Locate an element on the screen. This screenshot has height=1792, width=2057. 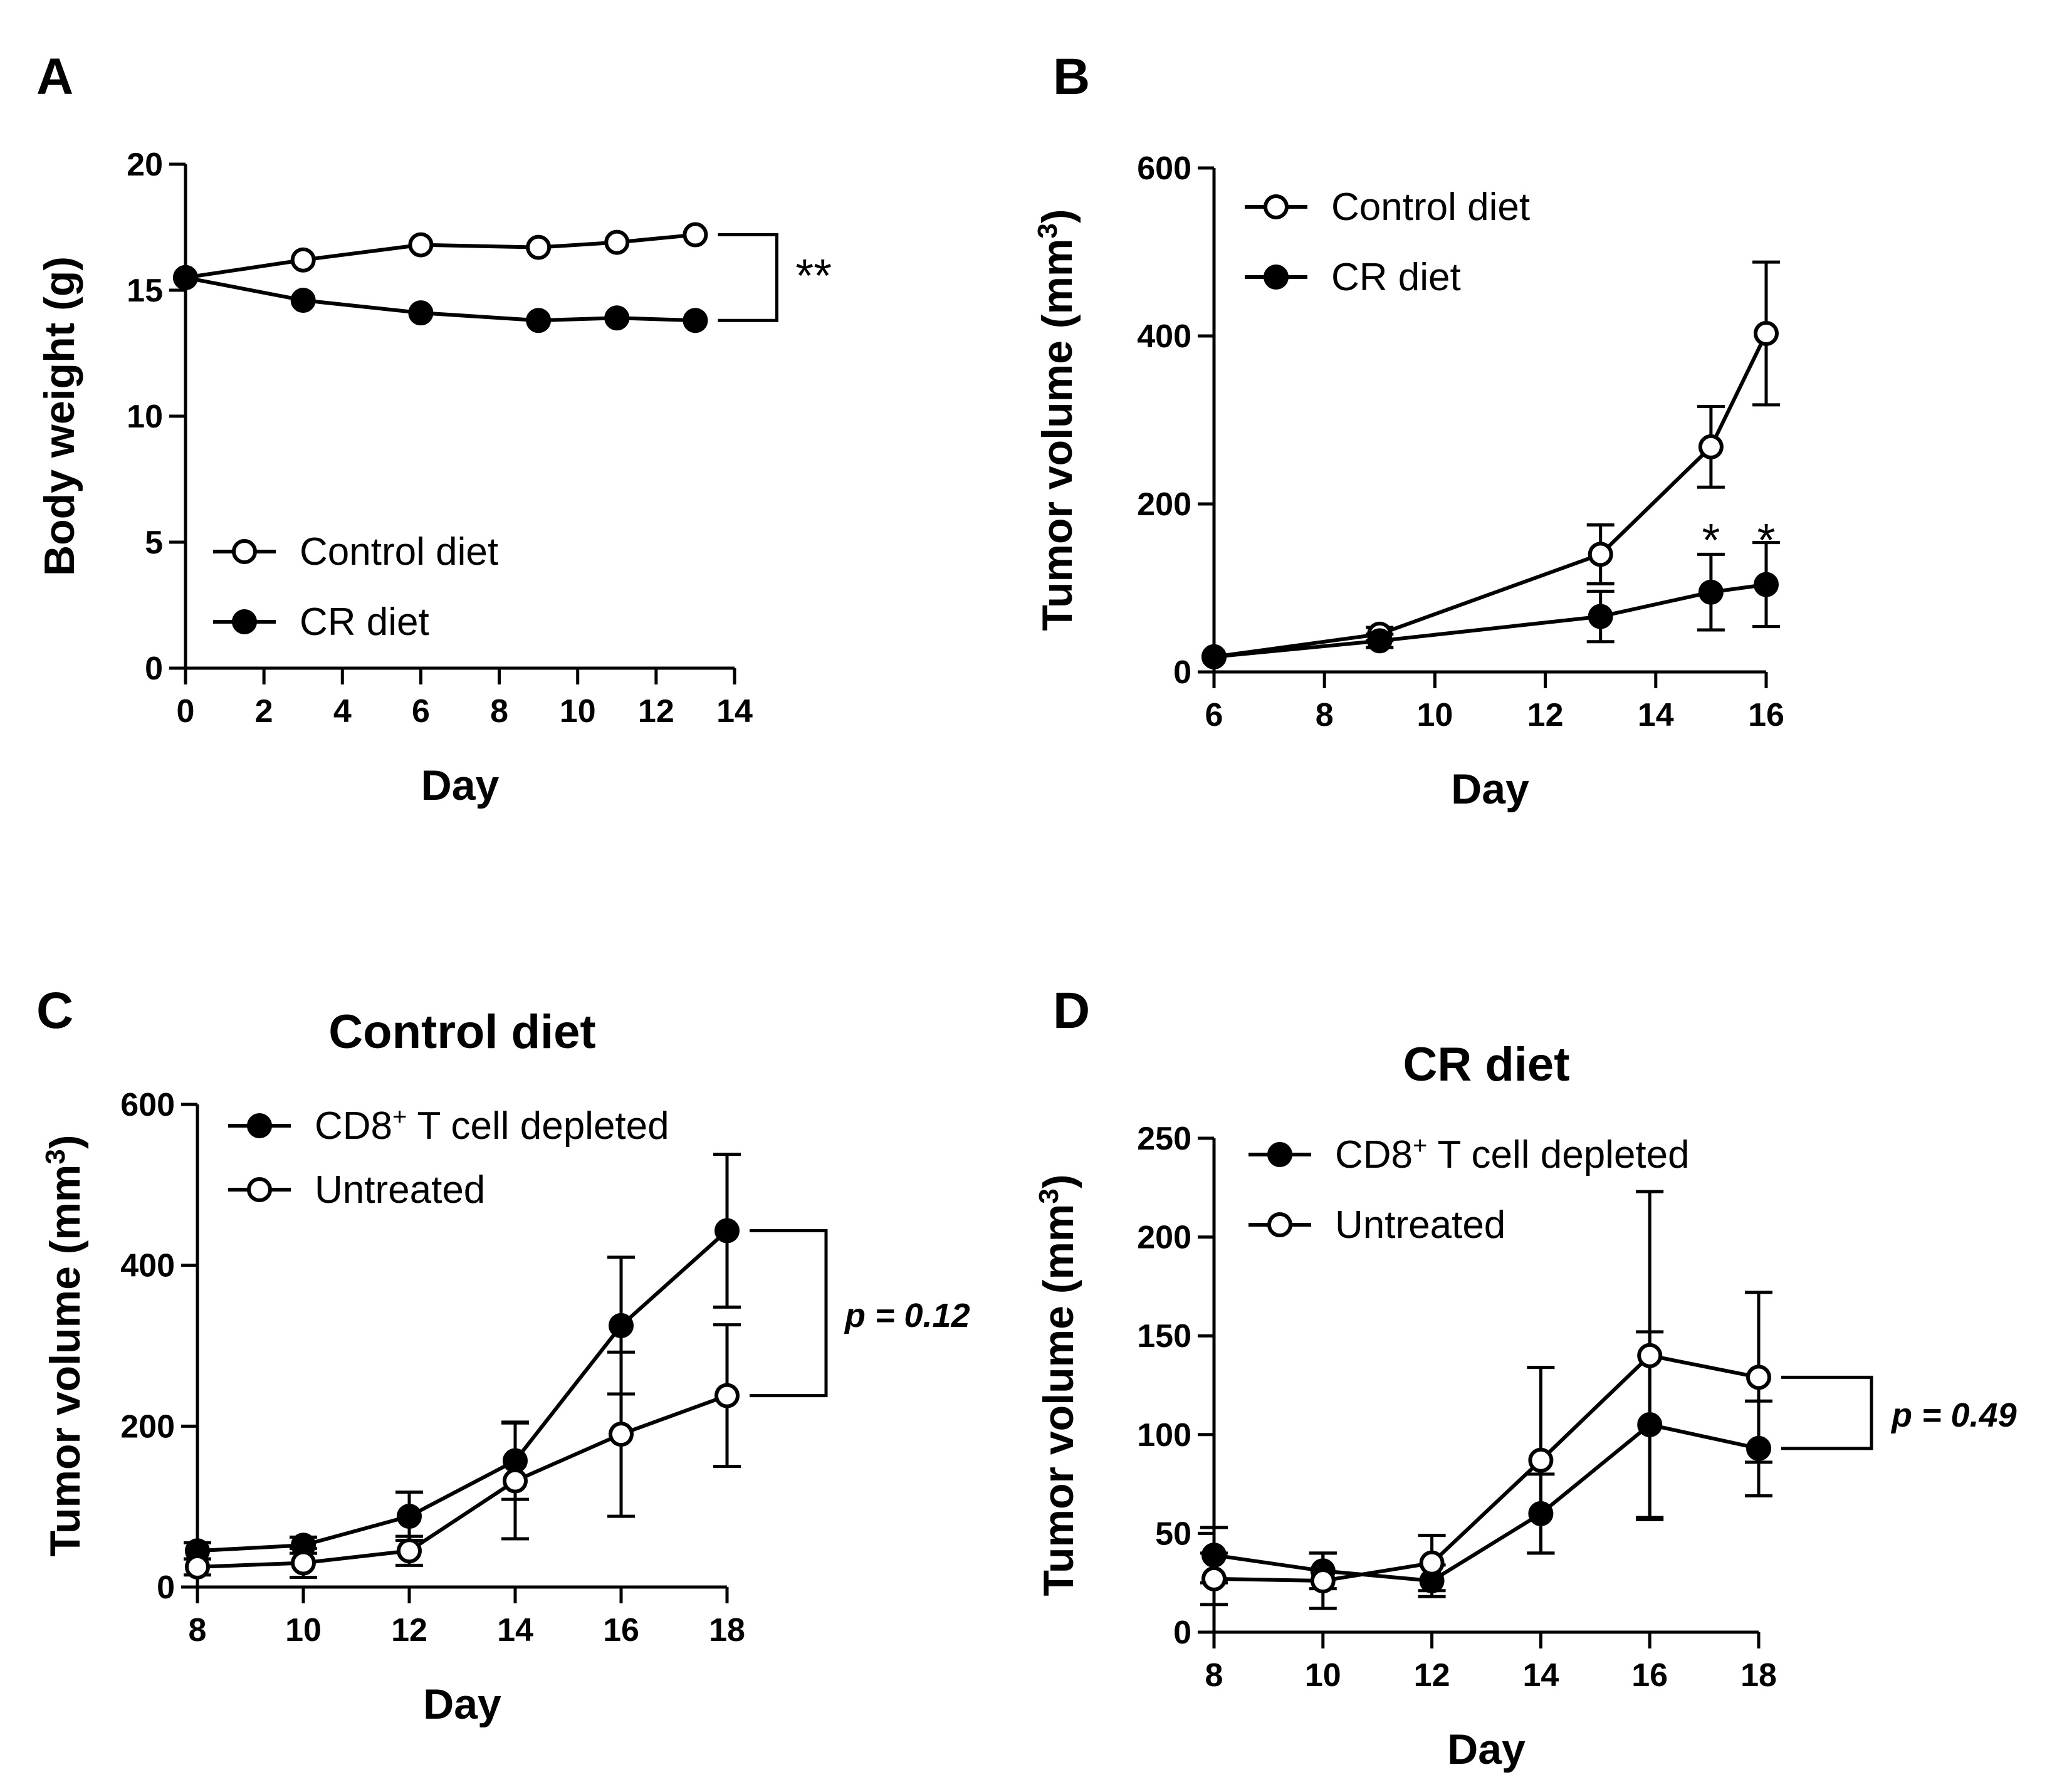
y-axis-label: Body weight (g) is located at coordinates (59, 416).